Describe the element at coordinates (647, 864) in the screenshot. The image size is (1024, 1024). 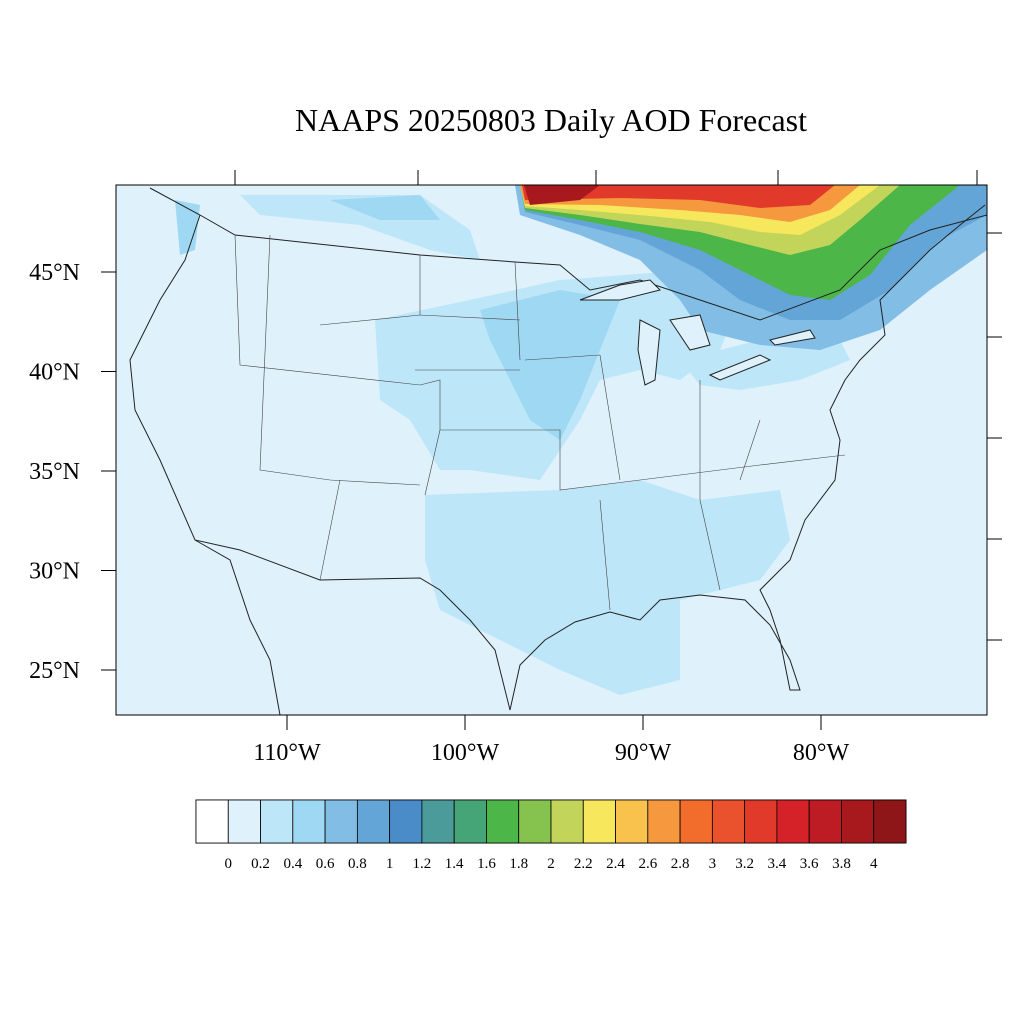
I see `colorbar-label: 2.6` at that location.